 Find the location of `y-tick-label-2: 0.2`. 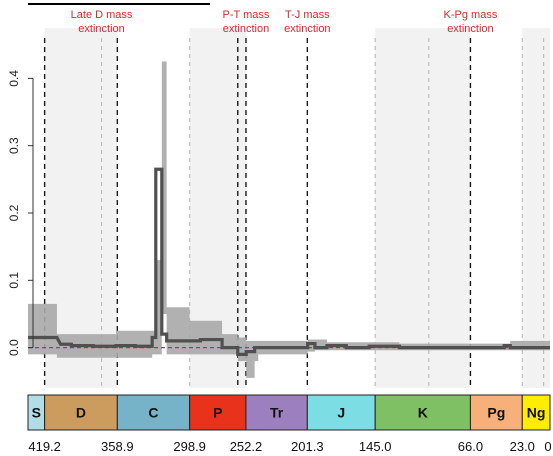

y-tick-label-2: 0.2 is located at coordinates (14, 212).